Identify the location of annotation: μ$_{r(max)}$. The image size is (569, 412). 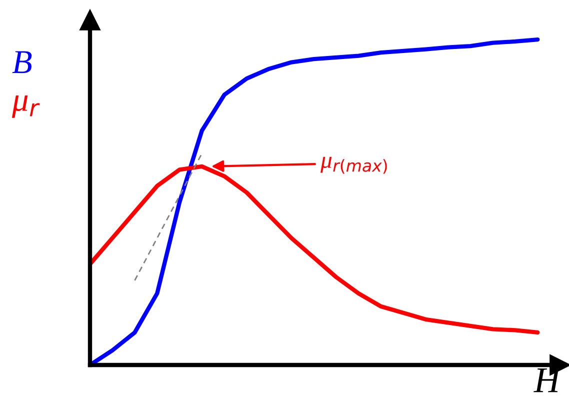
(353, 165).